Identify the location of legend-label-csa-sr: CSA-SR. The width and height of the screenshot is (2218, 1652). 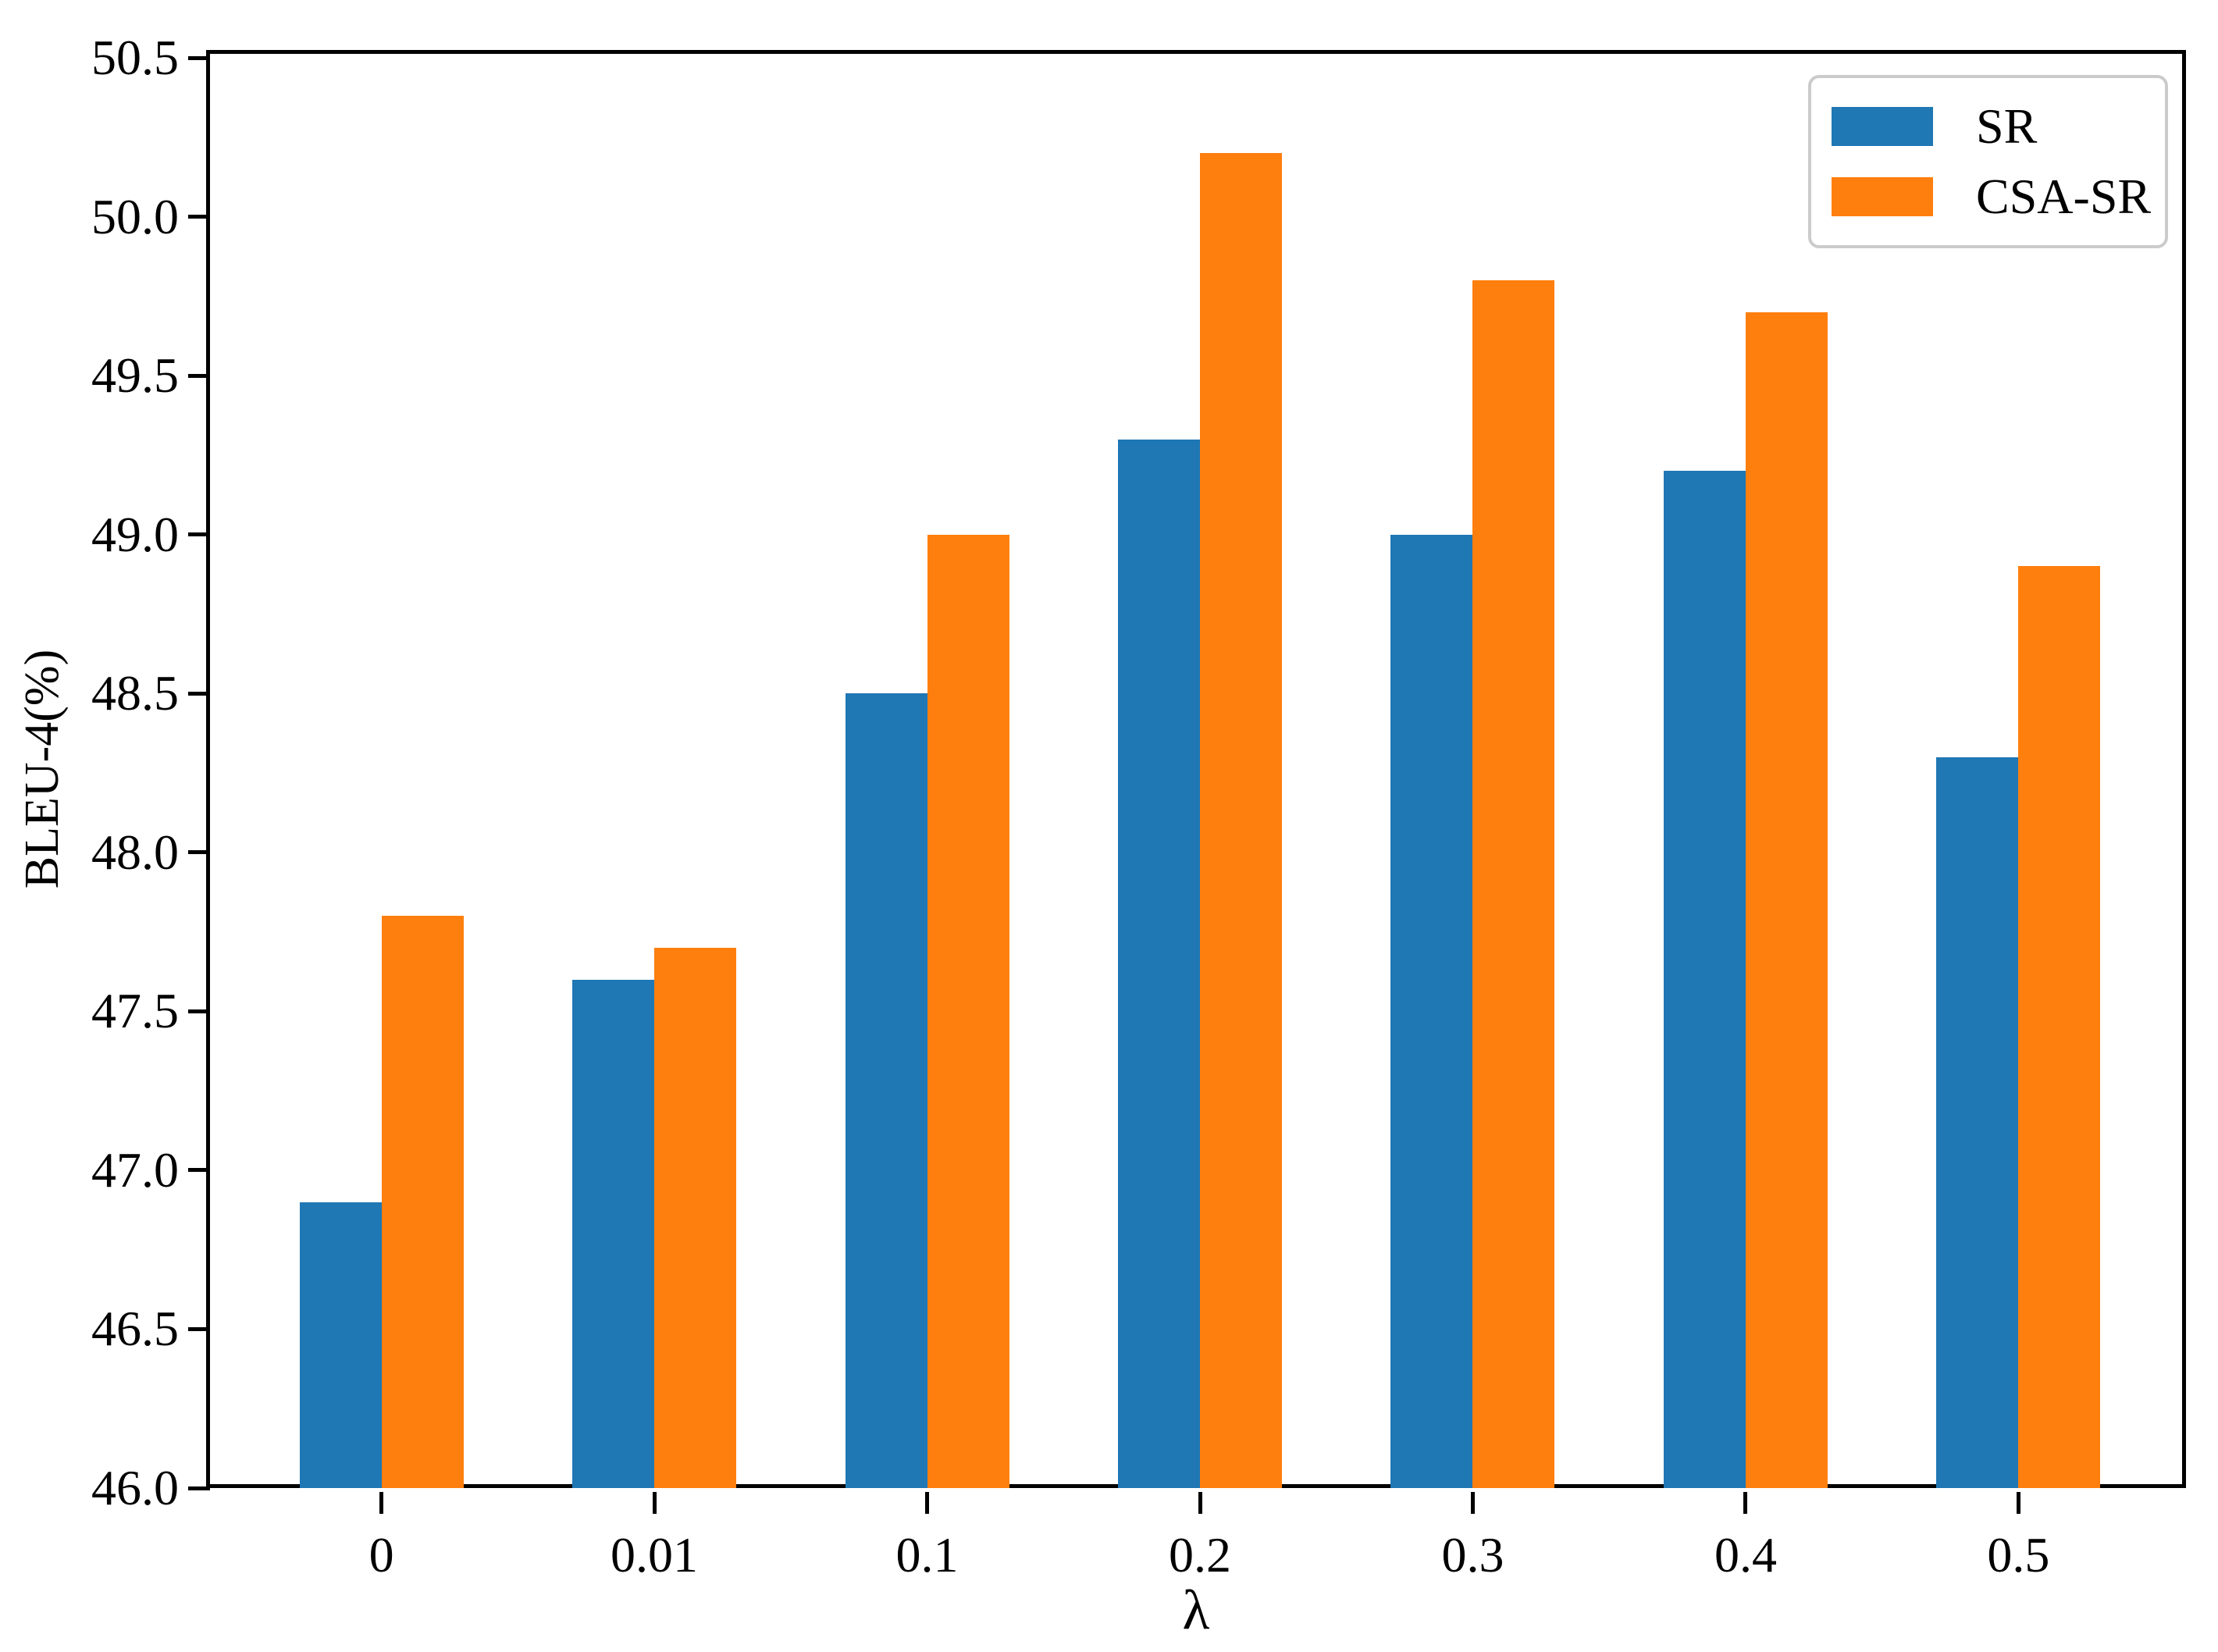
(2064, 197).